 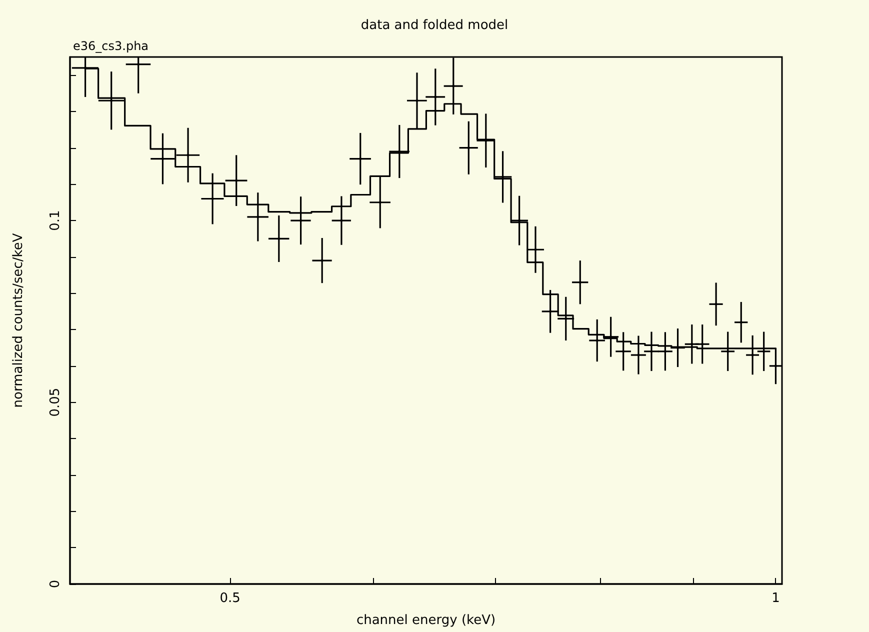 I want to click on chart-title: data and folded model, so click(x=434, y=25).